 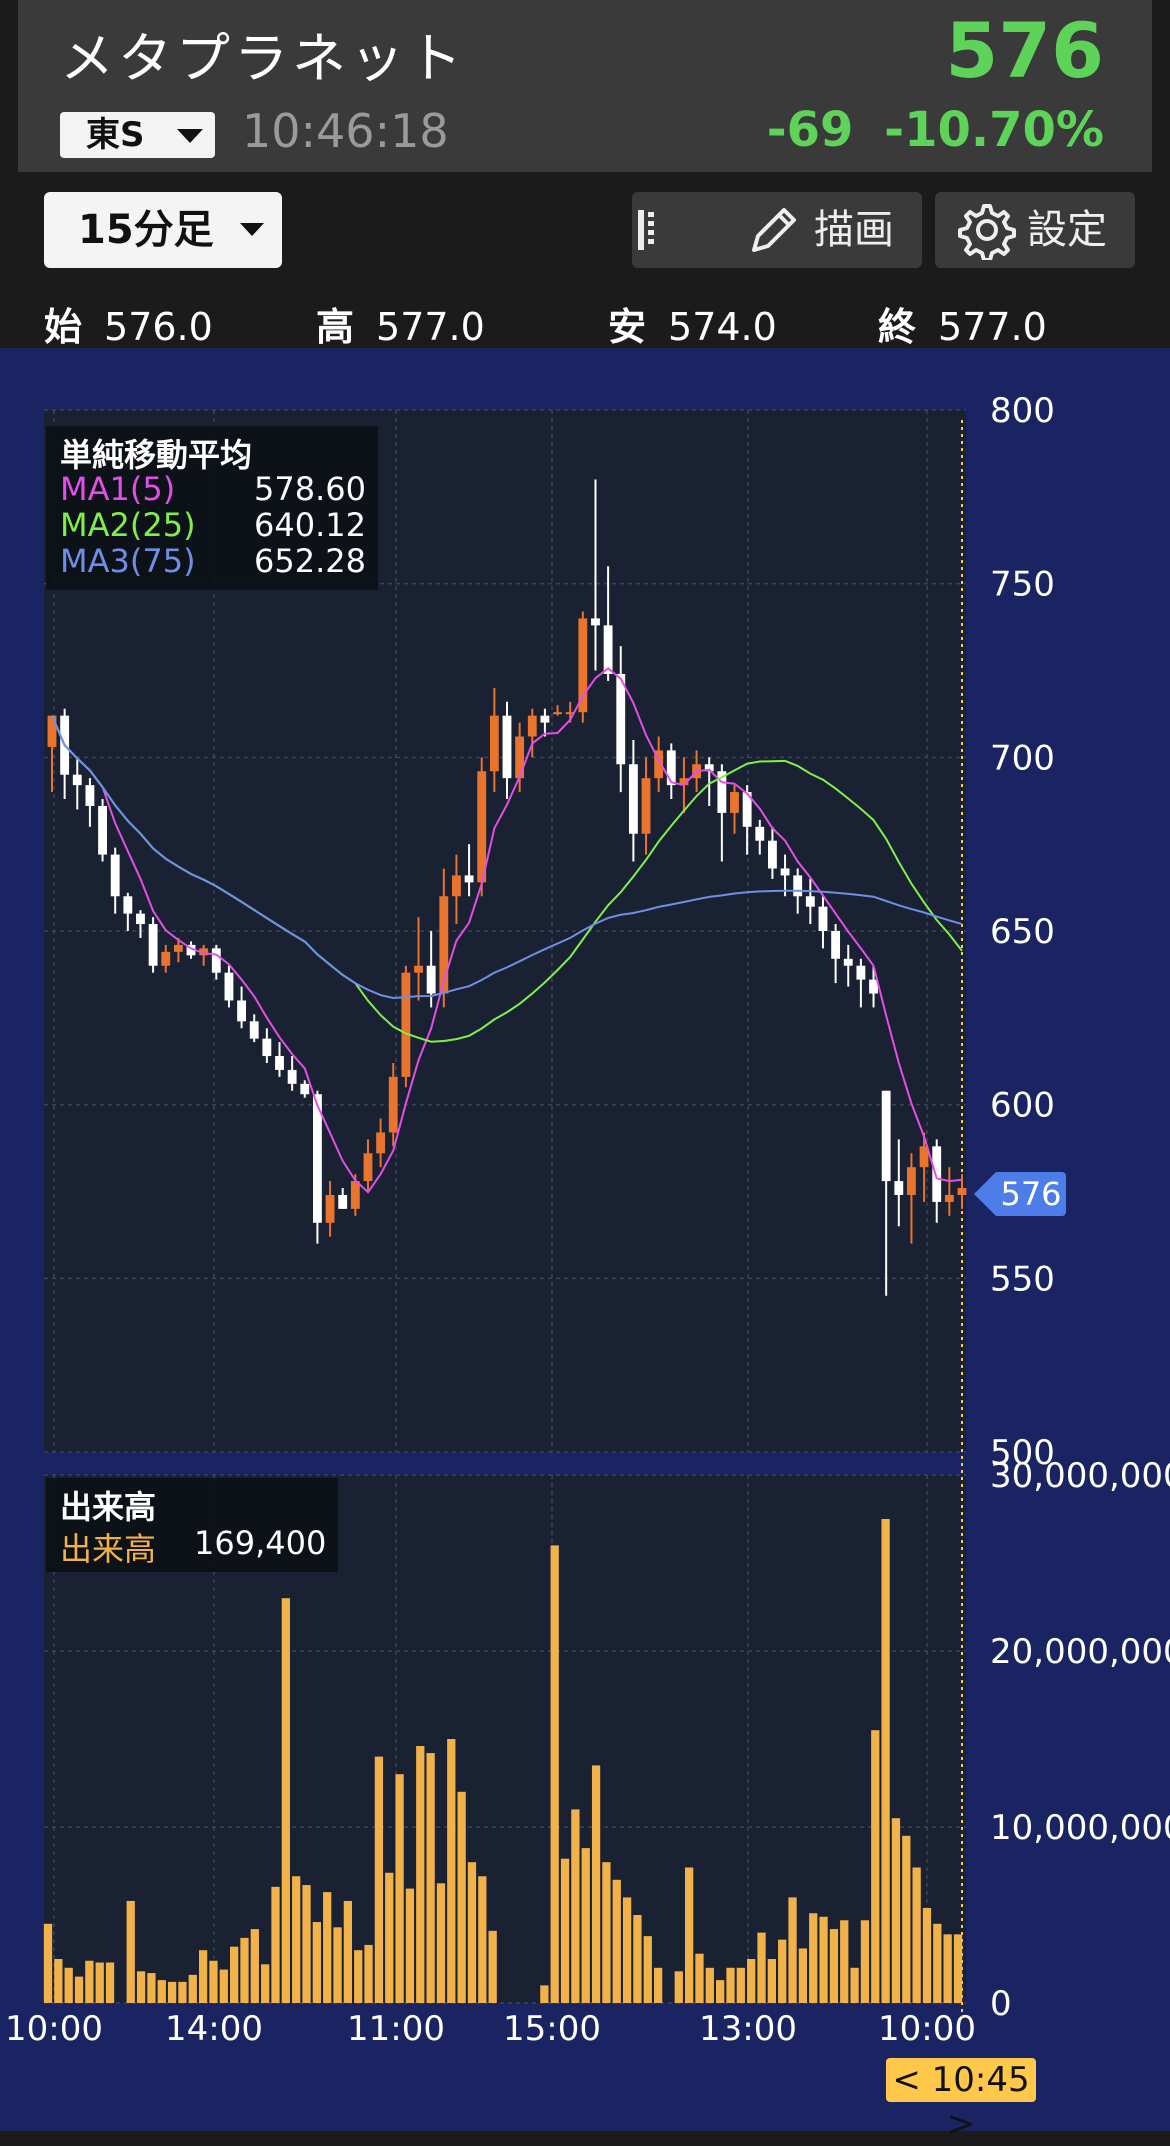 I want to click on open-label: 始, so click(x=63, y=327).